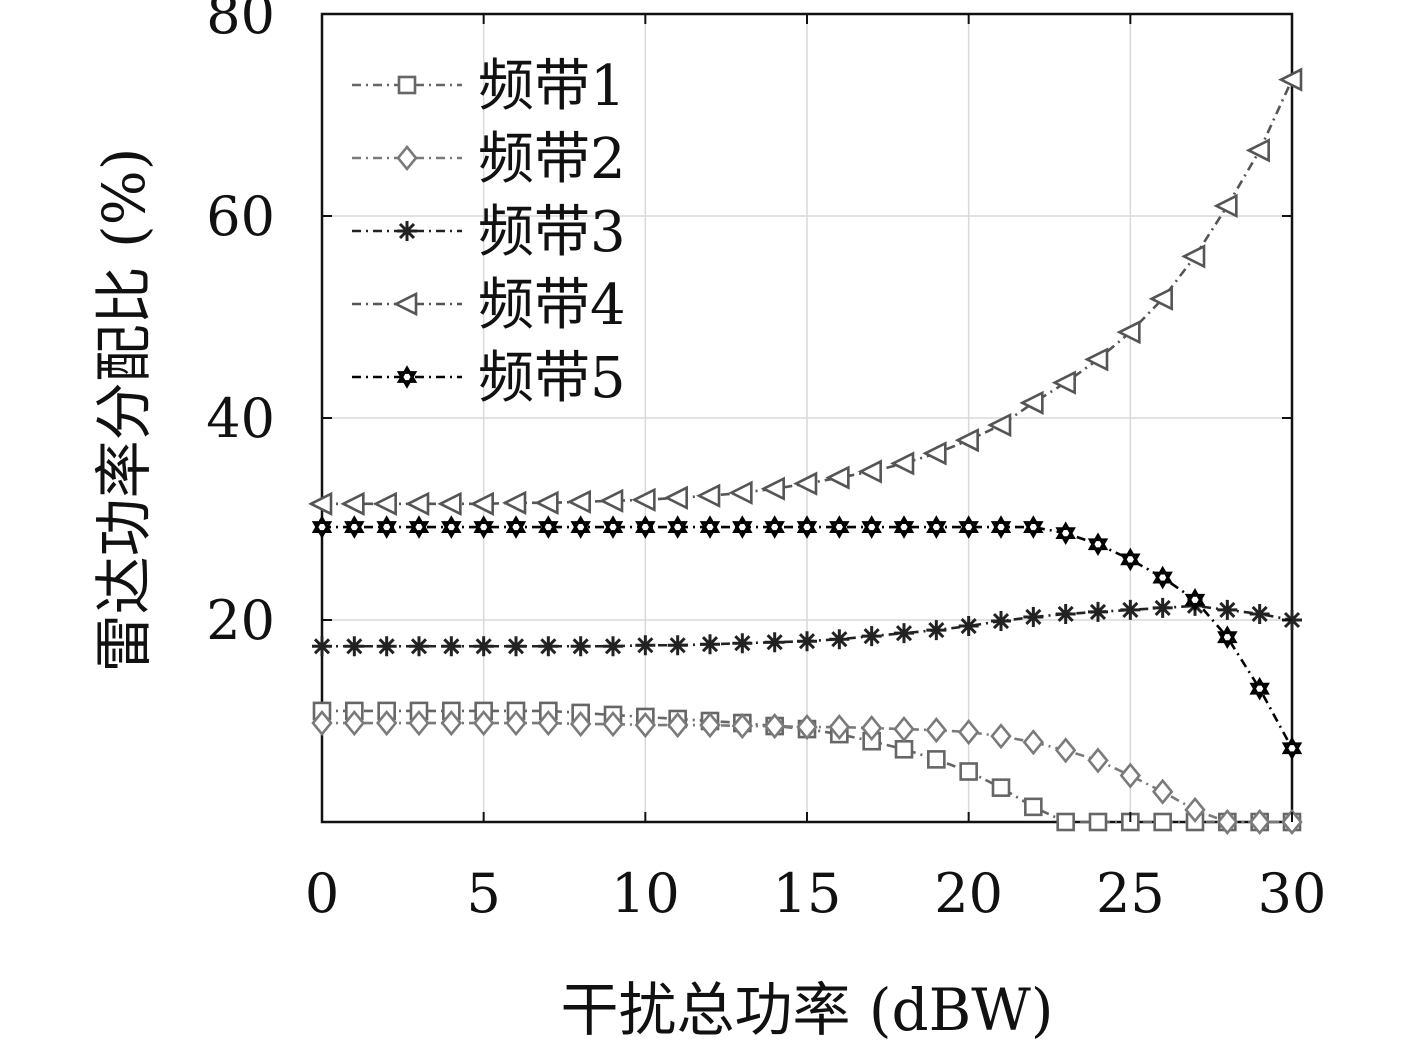 The width and height of the screenshot is (1417, 1051). What do you see at coordinates (322, 893) in the screenshot?
I see `x-tick-label: 0` at bounding box center [322, 893].